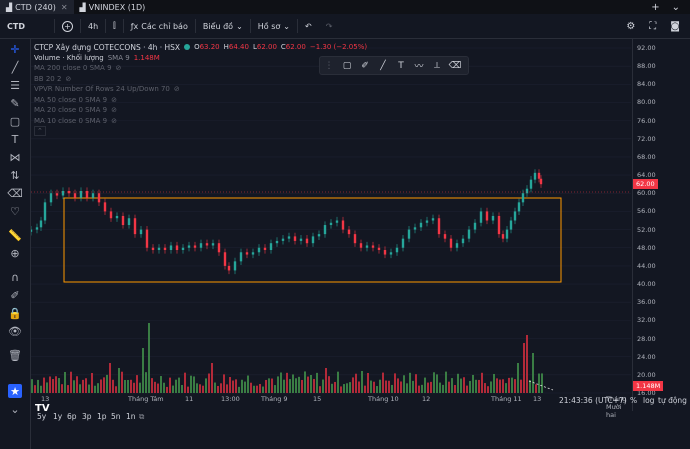 The height and width of the screenshot is (449, 690). I want to click on forecast-icon: ⇅, so click(15, 175).